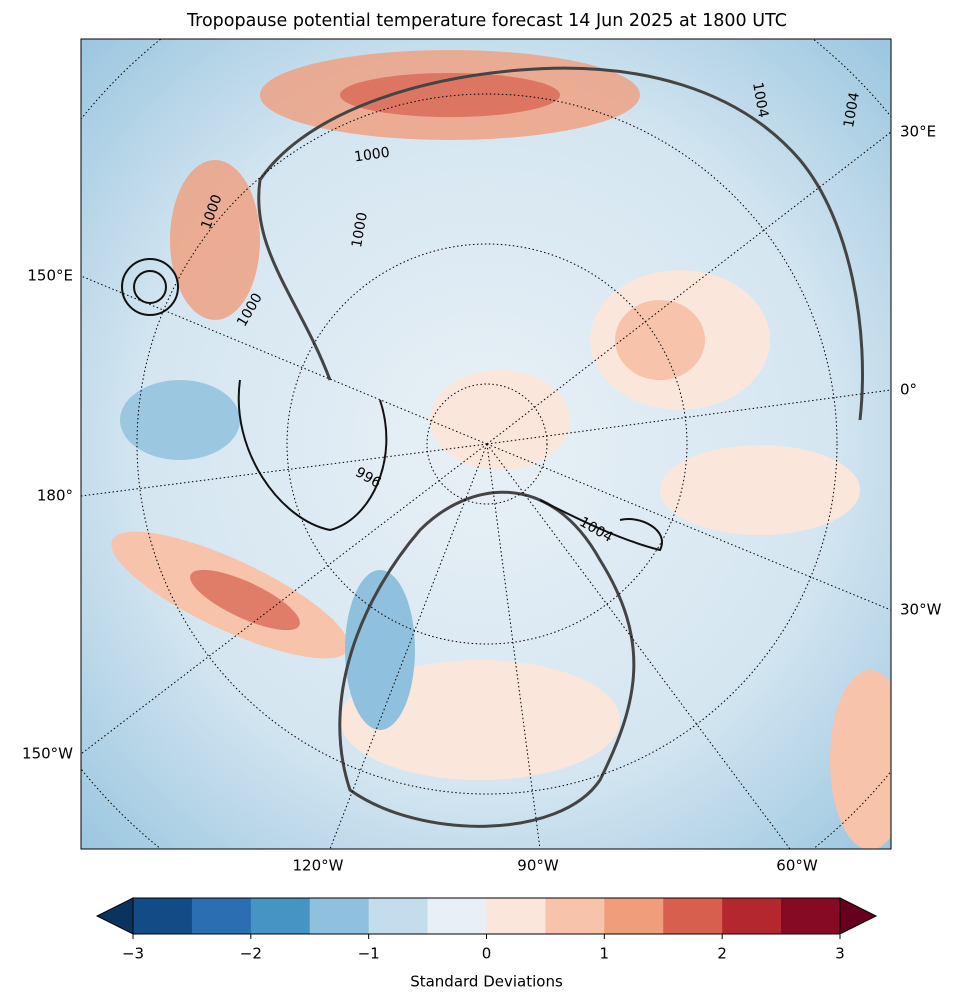 The width and height of the screenshot is (961, 1003). I want to click on longitude-label: 120°W, so click(318, 866).